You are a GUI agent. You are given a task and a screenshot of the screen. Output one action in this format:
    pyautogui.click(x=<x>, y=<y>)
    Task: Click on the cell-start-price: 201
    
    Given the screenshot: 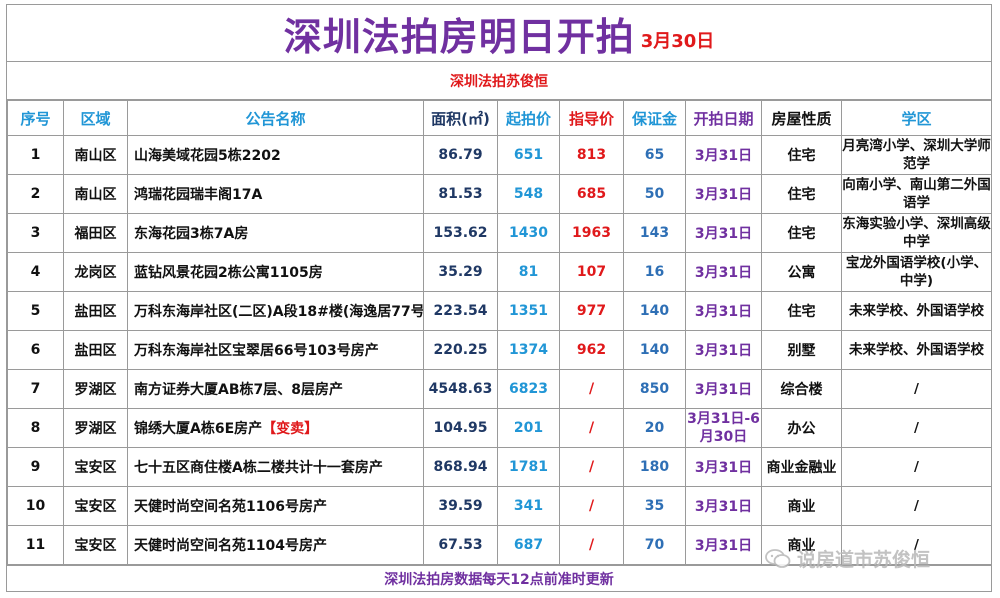 What is the action you would take?
    pyautogui.click(x=528, y=428)
    